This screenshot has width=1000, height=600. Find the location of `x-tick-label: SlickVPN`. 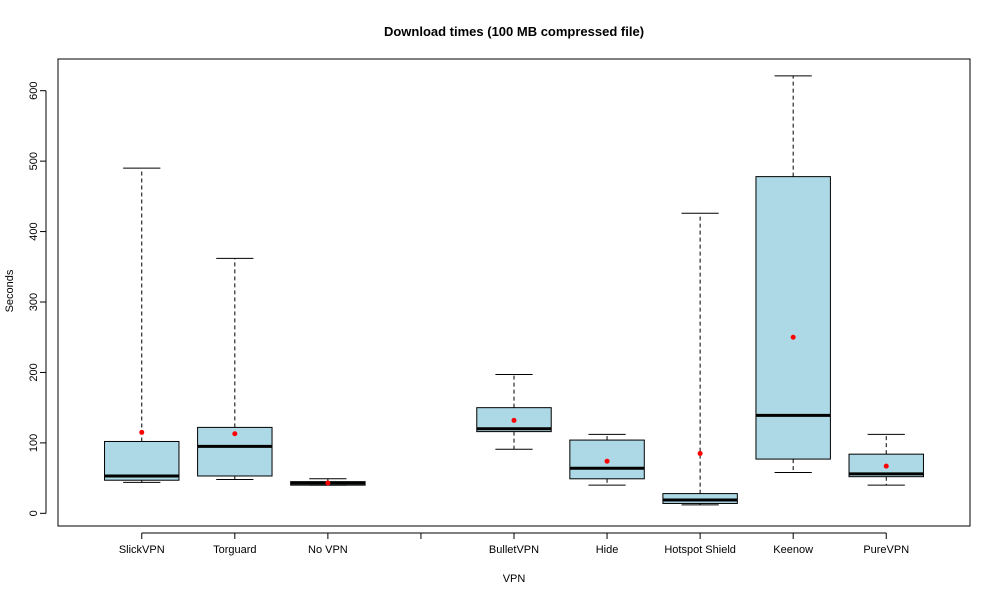

x-tick-label: SlickVPN is located at coordinates (142, 550).